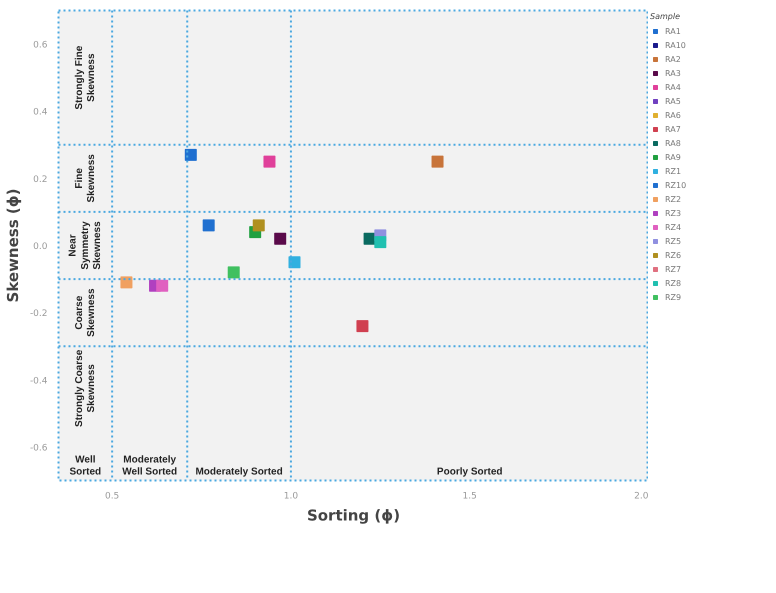 The width and height of the screenshot is (776, 593). I want to click on legend-title: Sample, so click(665, 16).